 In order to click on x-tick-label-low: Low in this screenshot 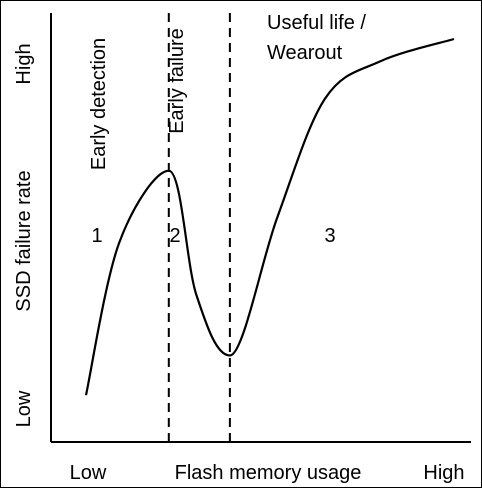, I will do `click(88, 473)`.